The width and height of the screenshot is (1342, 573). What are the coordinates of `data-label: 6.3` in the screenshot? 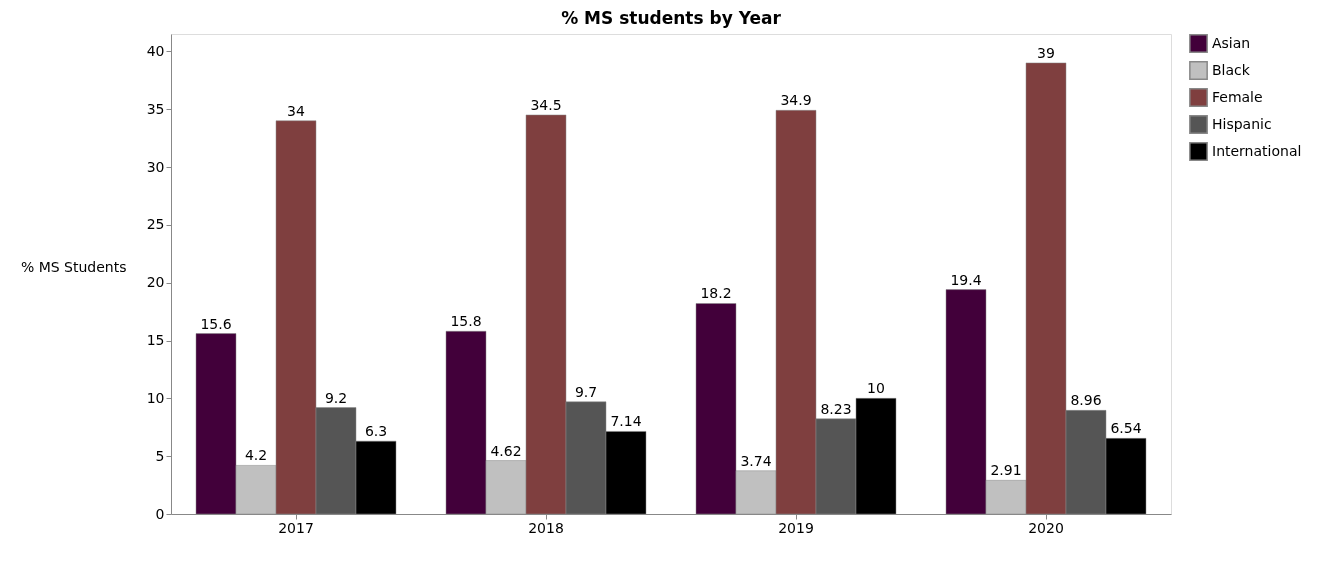 It's located at (376, 431).